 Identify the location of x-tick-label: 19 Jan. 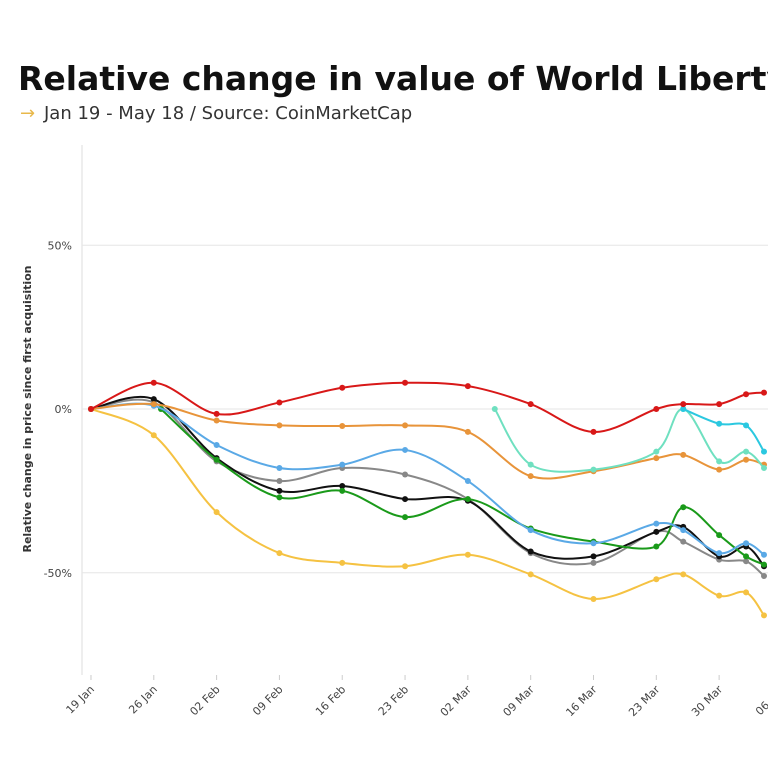
(81, 700).